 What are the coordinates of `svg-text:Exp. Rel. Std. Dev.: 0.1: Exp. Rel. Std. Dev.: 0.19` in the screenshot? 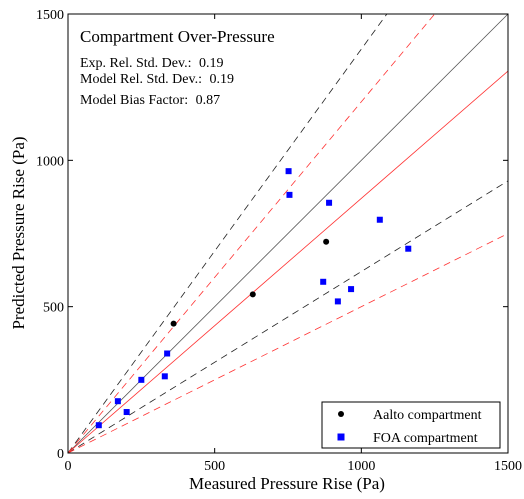 It's located at (151, 63).